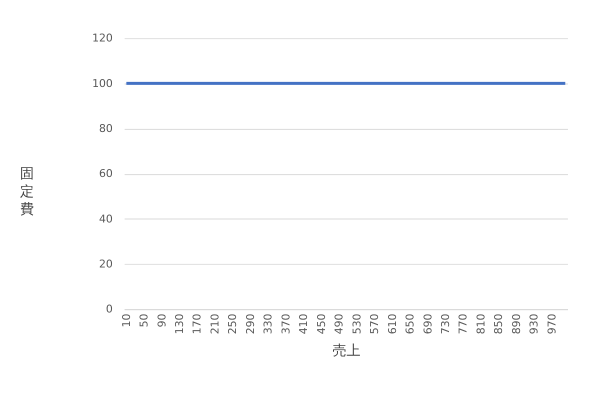 The width and height of the screenshot is (600, 399). I want to click on y-tick-label: 60, so click(106, 173).